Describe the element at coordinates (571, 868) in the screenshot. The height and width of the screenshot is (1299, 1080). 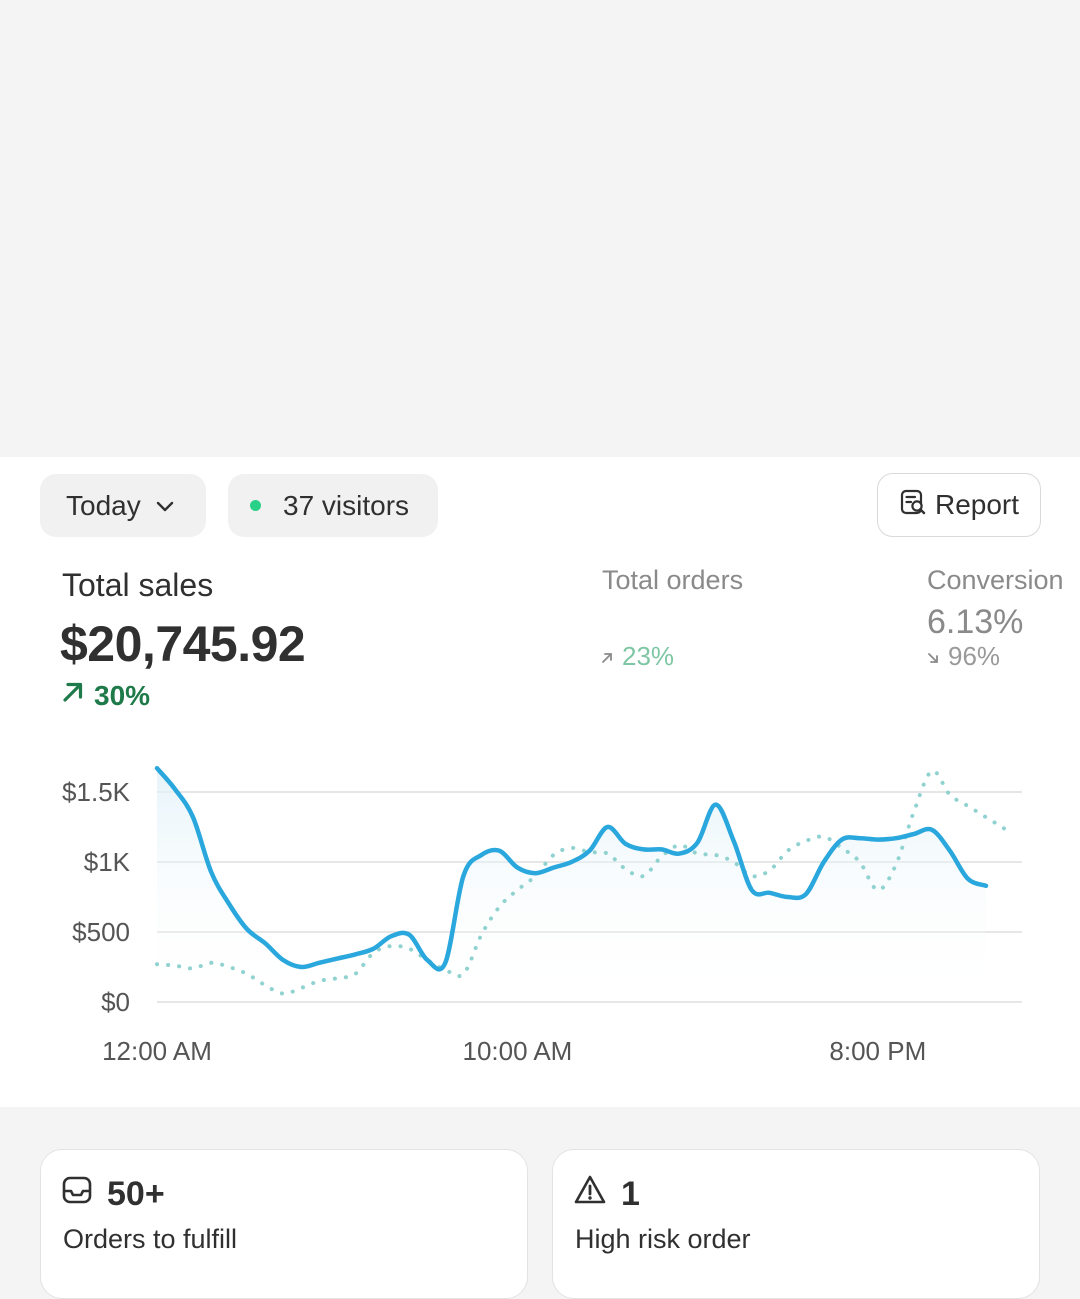
I see `current-period-line` at that location.